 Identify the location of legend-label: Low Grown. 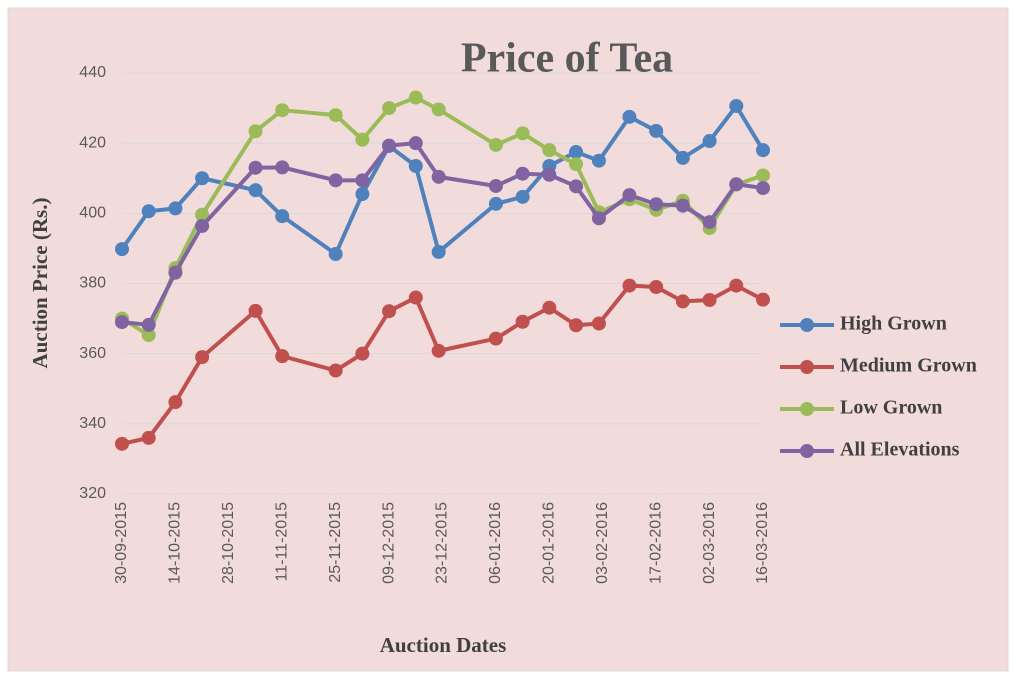
(891, 408).